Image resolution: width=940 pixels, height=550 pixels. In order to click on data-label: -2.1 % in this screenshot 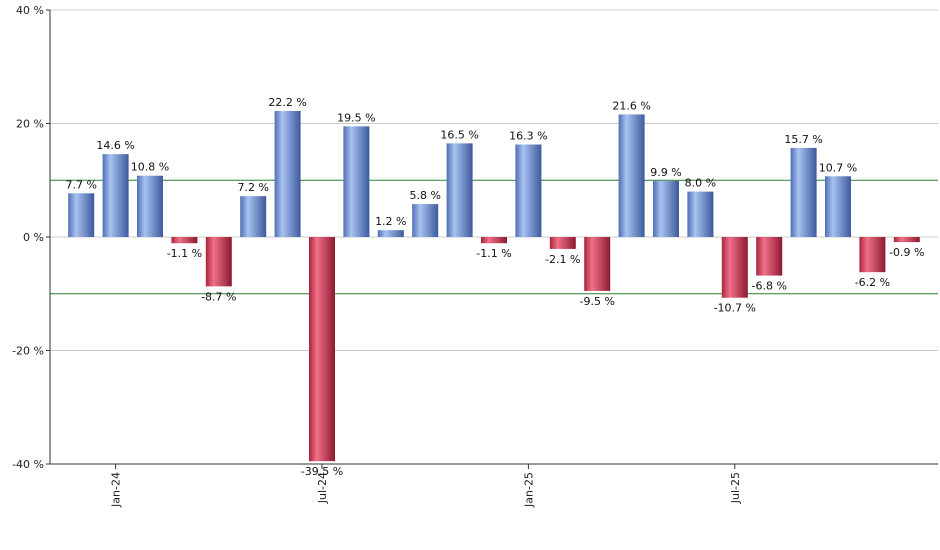, I will do `click(562, 259)`.